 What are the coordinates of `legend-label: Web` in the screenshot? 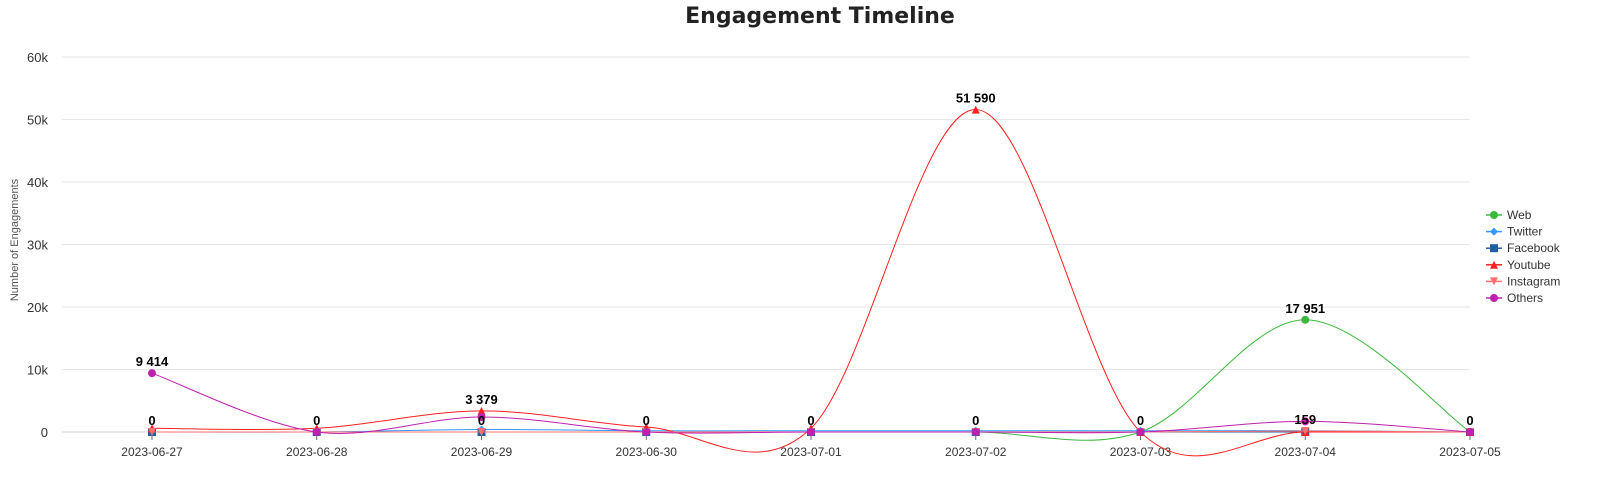 It's located at (1519, 215).